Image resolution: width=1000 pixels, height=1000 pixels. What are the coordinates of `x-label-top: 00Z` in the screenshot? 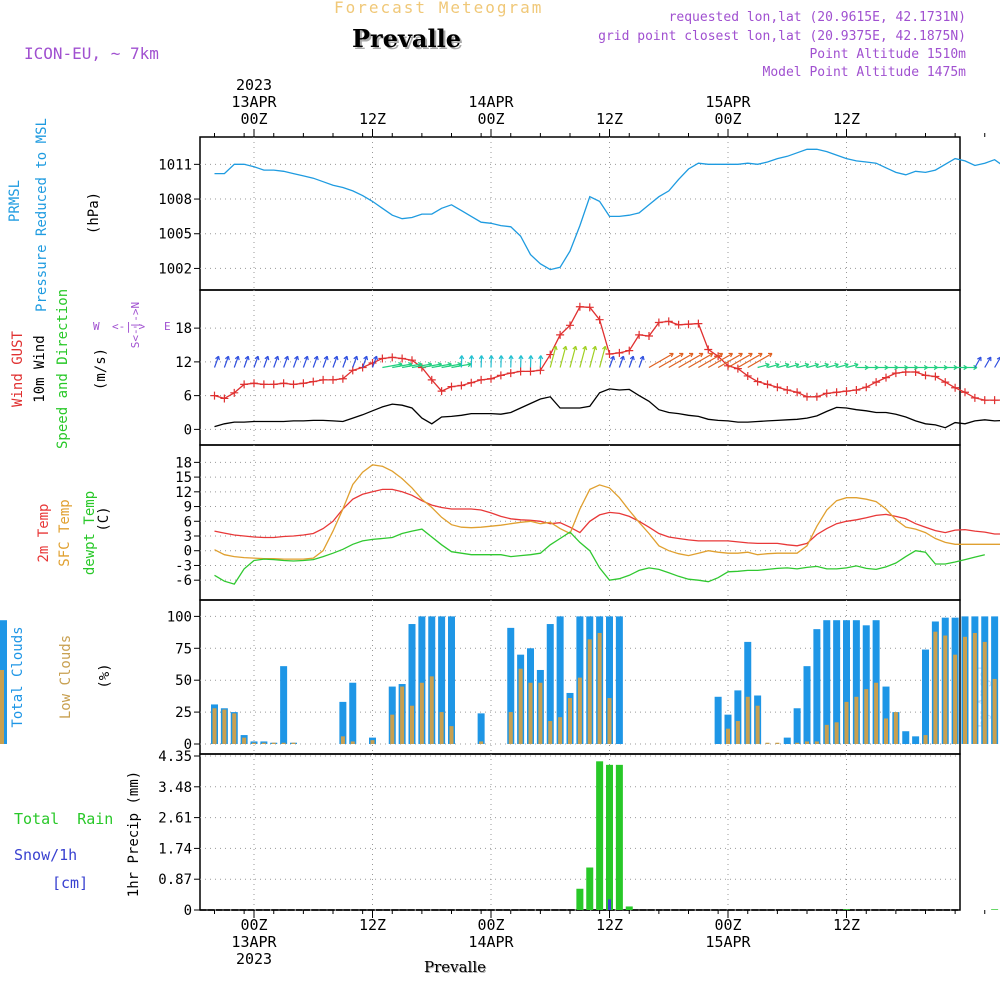 It's located at (490, 119).